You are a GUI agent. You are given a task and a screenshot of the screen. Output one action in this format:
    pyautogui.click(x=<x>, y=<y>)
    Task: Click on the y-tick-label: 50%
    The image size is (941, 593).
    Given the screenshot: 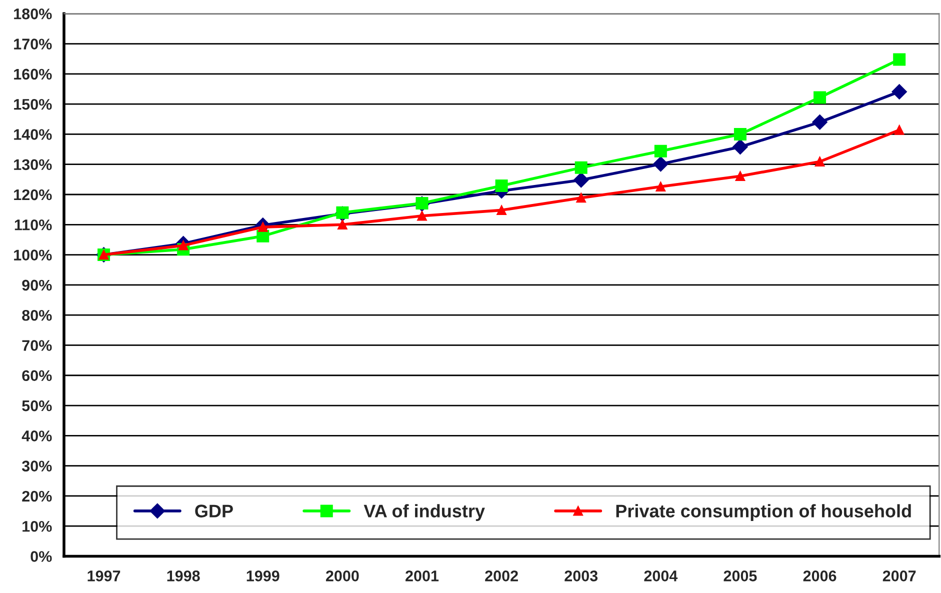 What is the action you would take?
    pyautogui.click(x=37, y=406)
    